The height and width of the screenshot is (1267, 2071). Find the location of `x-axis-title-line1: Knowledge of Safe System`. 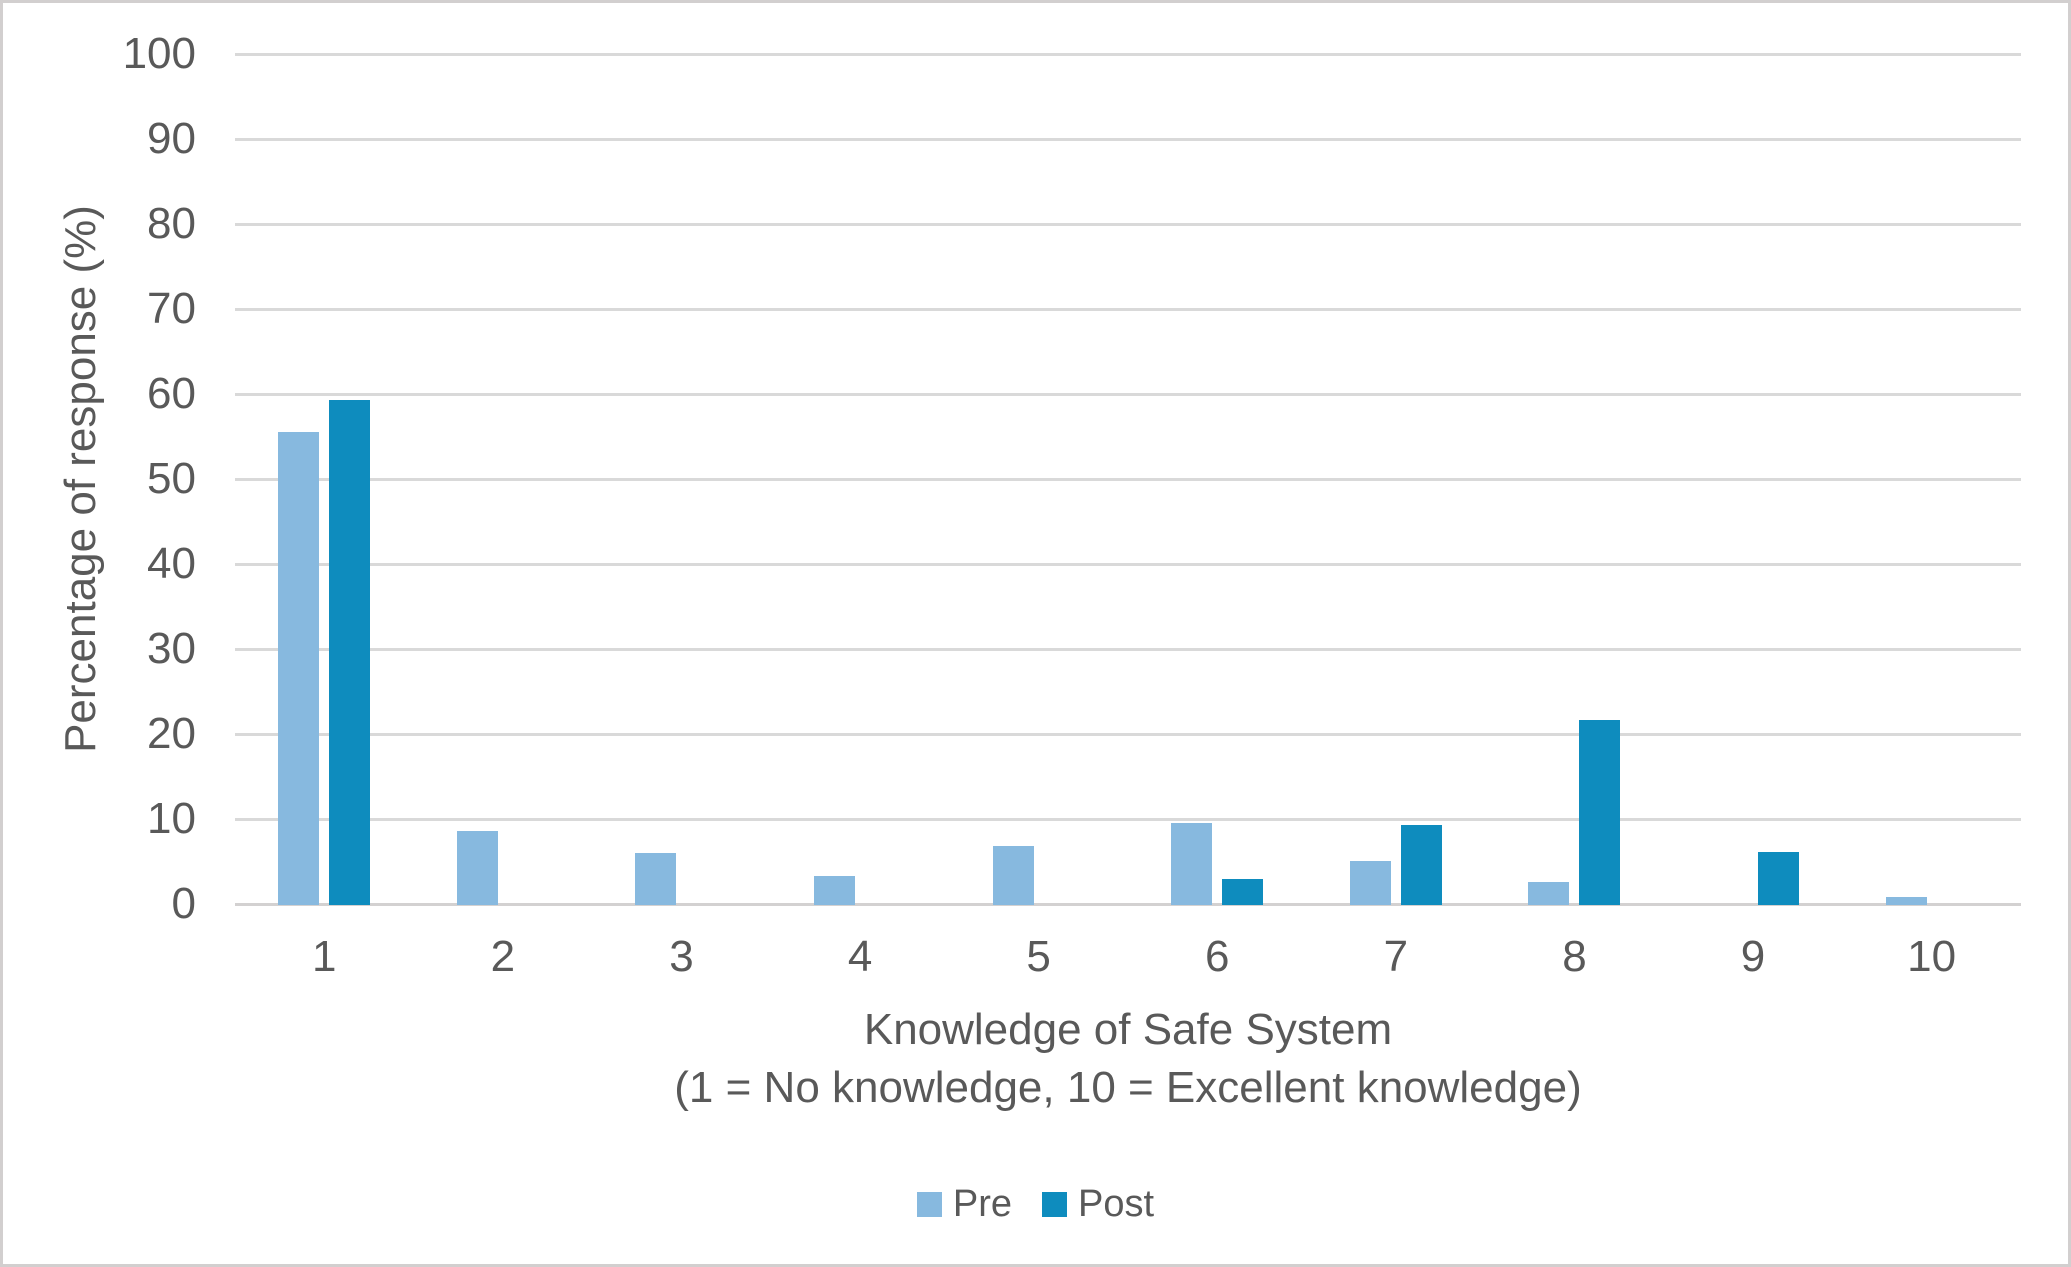

x-axis-title-line1: Knowledge of Safe System is located at coordinates (1128, 1029).